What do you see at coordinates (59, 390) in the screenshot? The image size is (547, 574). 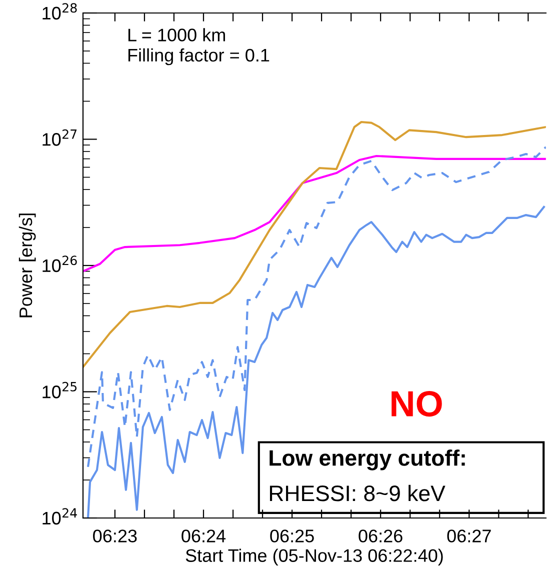 I see `y-tick-label: 10$^{25}$` at bounding box center [59, 390].